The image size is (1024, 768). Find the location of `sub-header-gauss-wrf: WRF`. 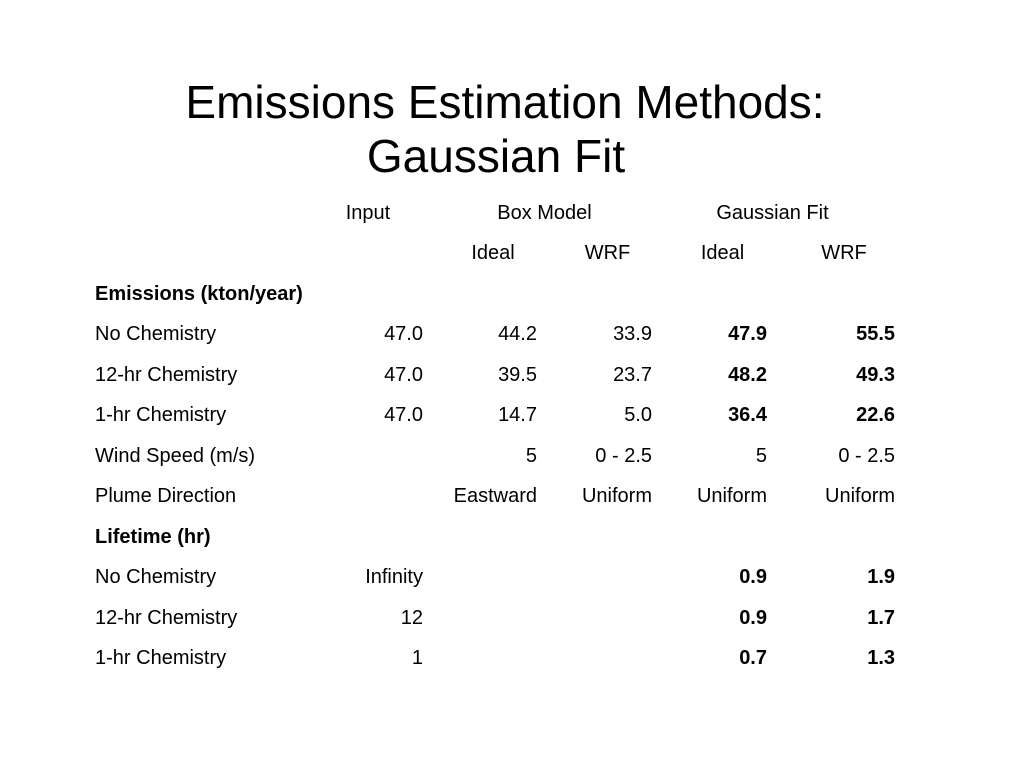

sub-header-gauss-wrf: WRF is located at coordinates (844, 253).